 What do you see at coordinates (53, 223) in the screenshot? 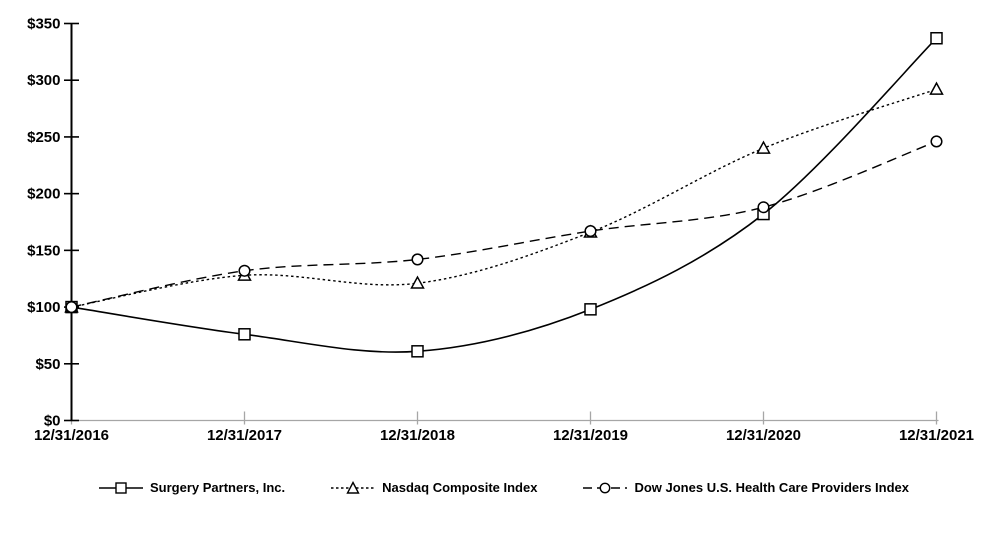
I see `y-axis: $350 $300 $250 $200 $150 $100 $50 $0` at bounding box center [53, 223].